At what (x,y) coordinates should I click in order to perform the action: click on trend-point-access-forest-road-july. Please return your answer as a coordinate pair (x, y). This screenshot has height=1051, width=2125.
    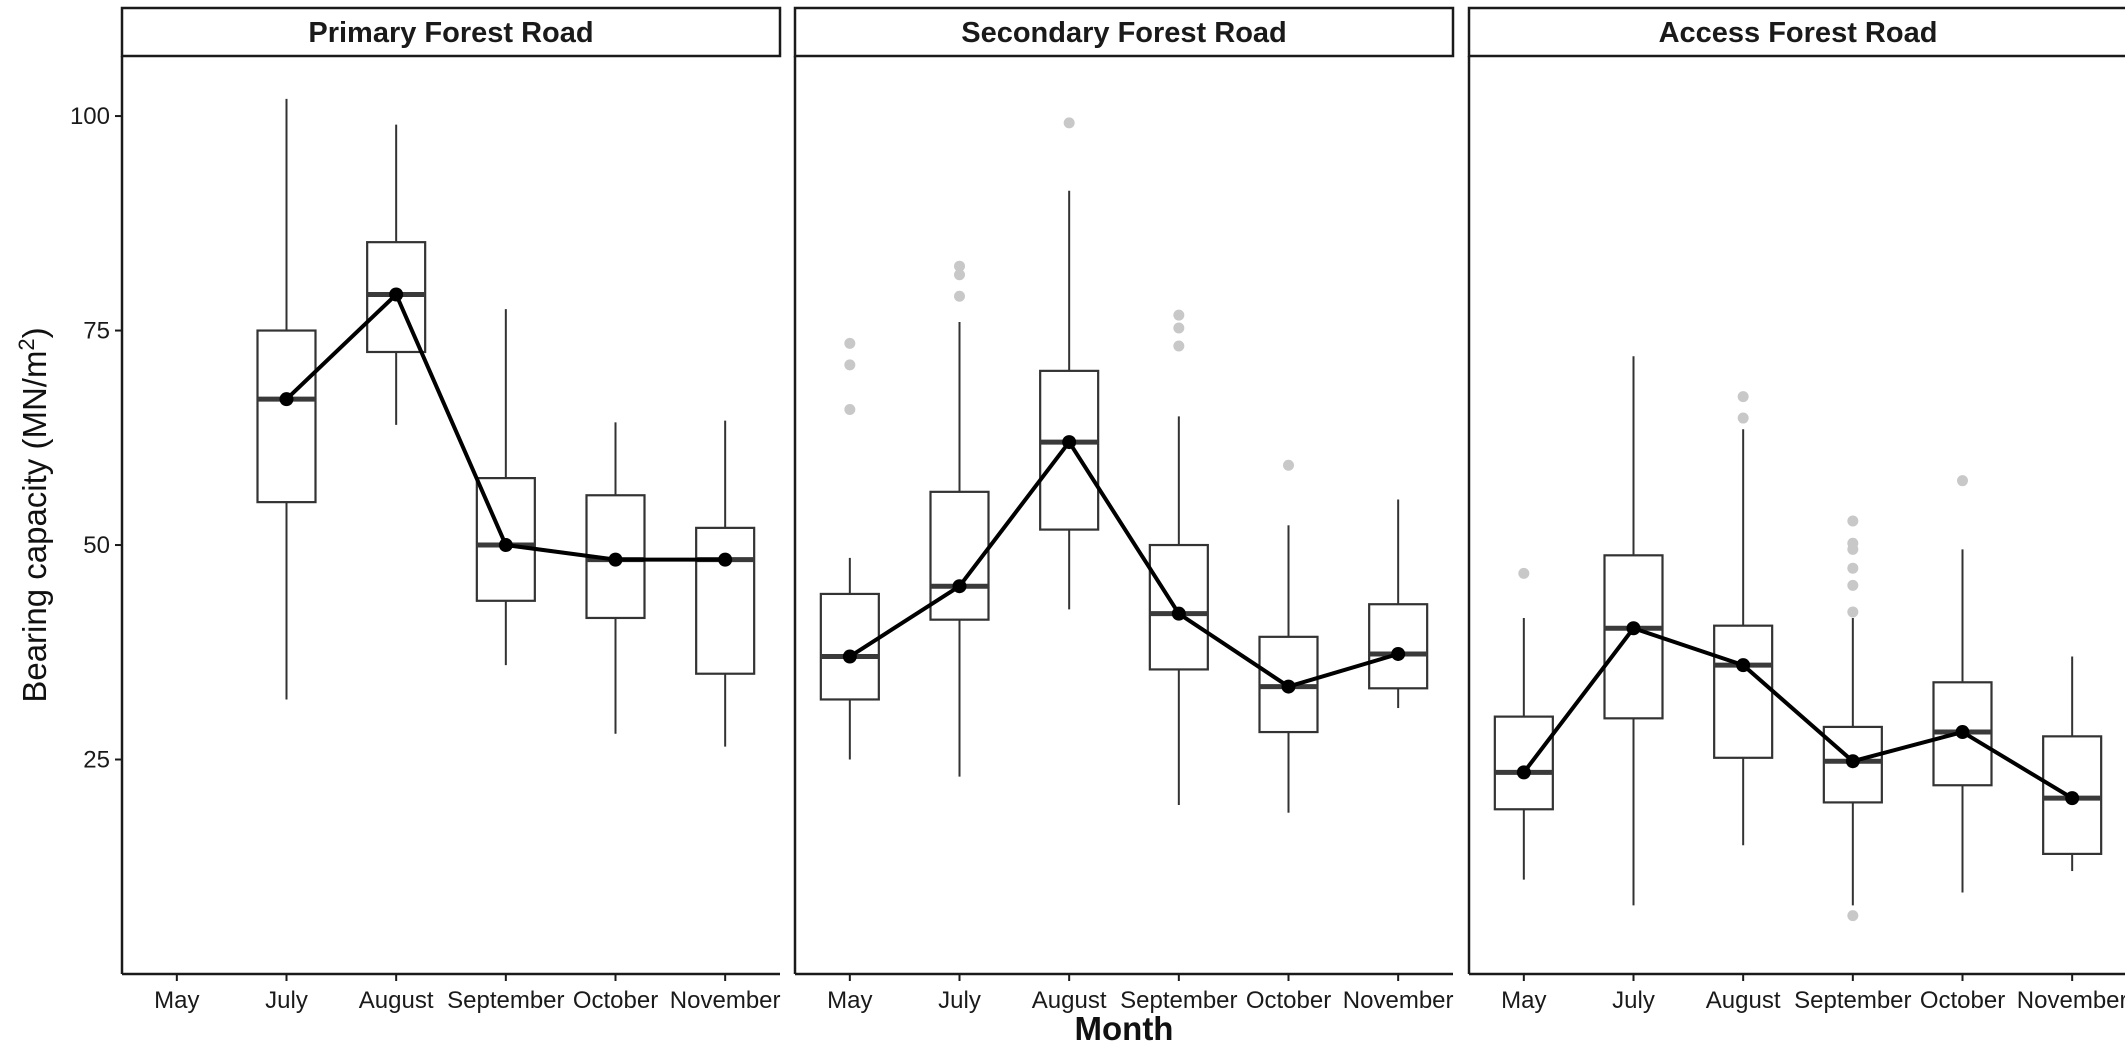
    Looking at the image, I should click on (1633, 628).